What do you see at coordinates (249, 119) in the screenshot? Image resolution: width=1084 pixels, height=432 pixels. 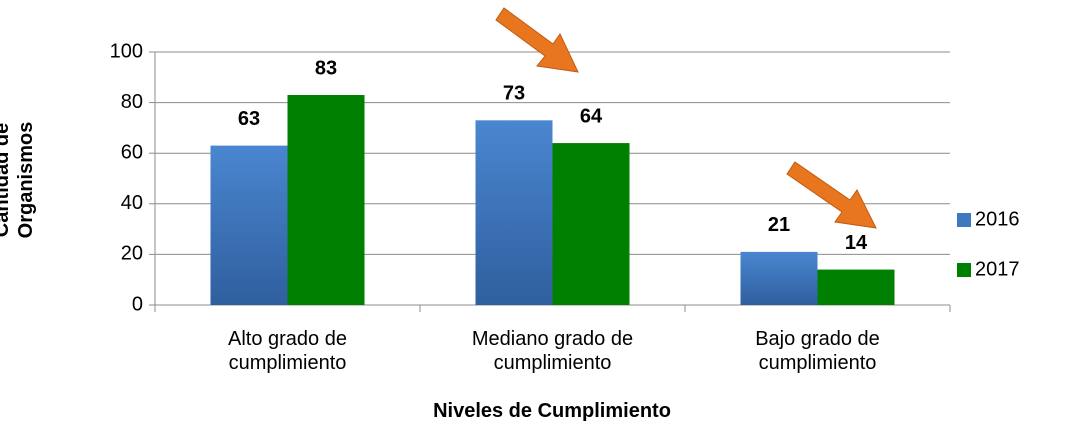 I see `data-label: 63` at bounding box center [249, 119].